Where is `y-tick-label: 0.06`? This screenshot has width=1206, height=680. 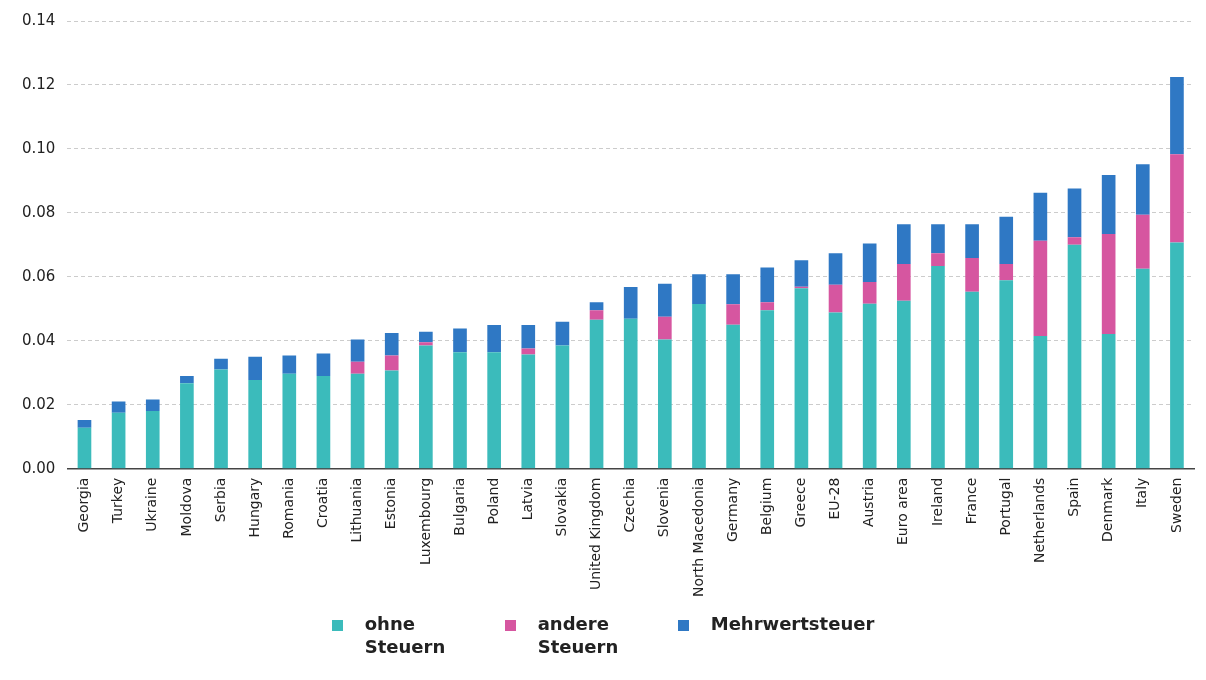
y-tick-label: 0.06 is located at coordinates (38, 275).